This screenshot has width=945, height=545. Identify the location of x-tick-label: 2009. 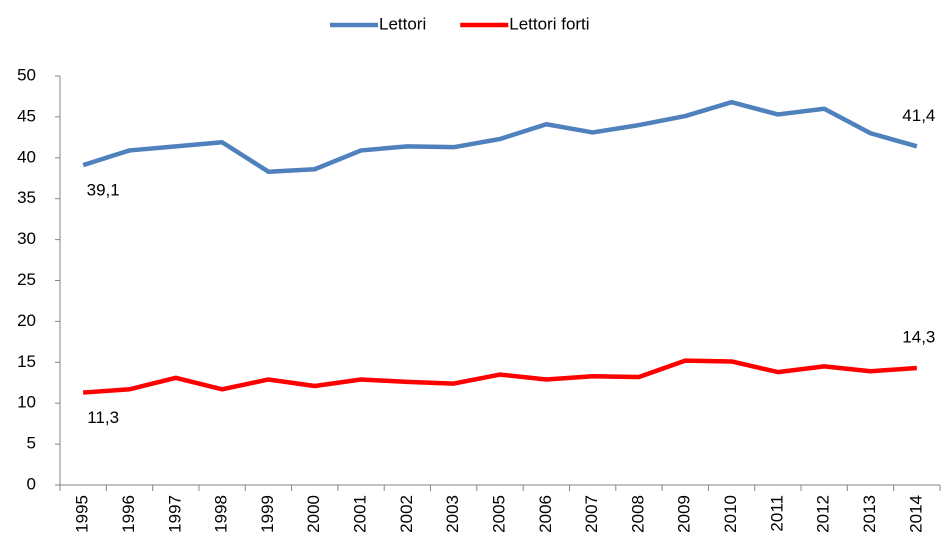
(684, 514).